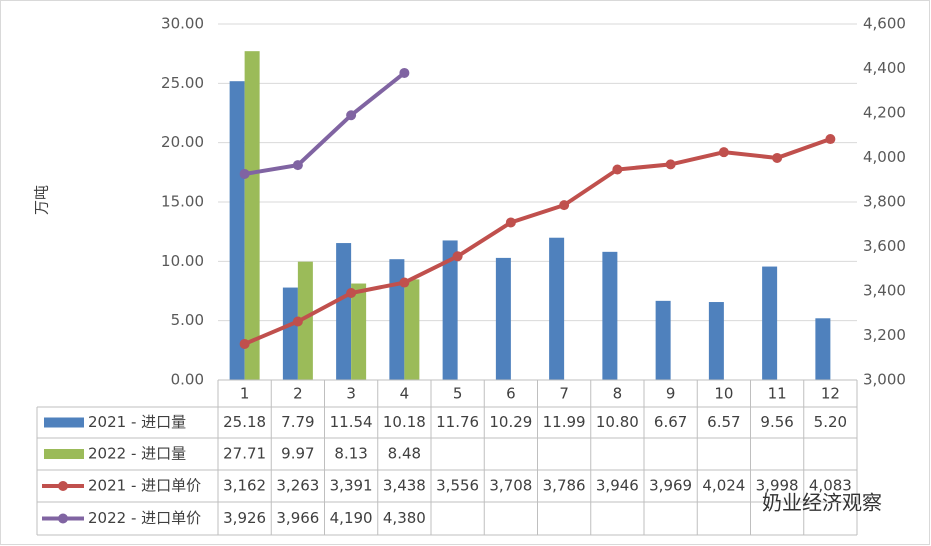 This screenshot has width=931, height=546. I want to click on y2-tick-label: 3,200, so click(884, 335).